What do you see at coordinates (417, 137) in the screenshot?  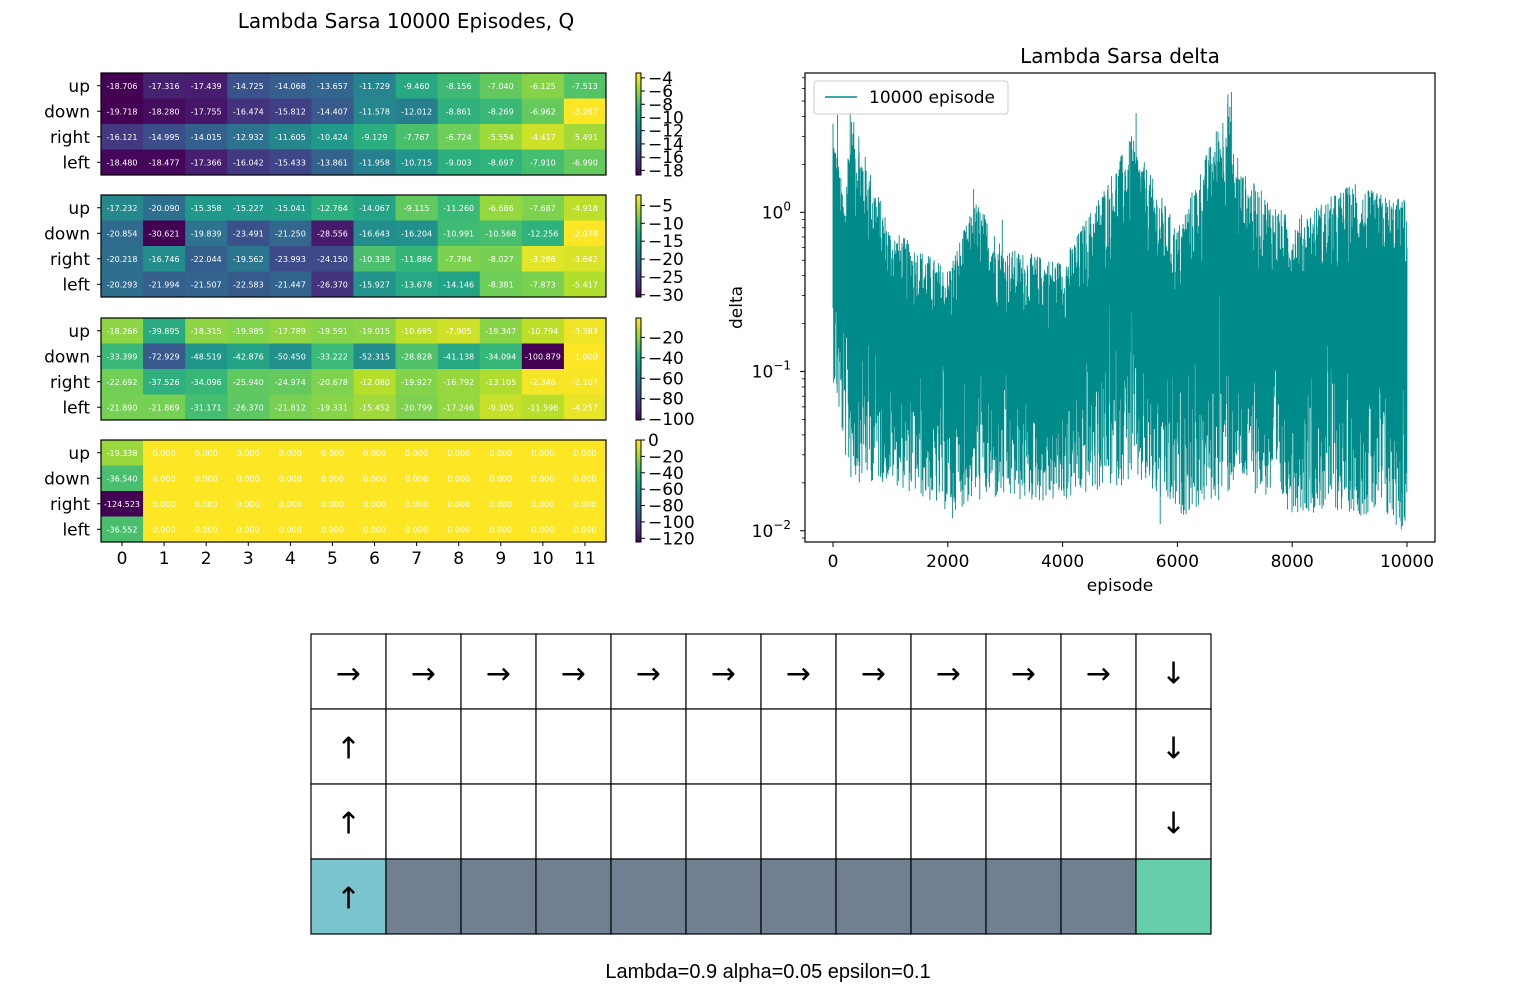 I see `heatmap-cell-label: -7.767` at bounding box center [417, 137].